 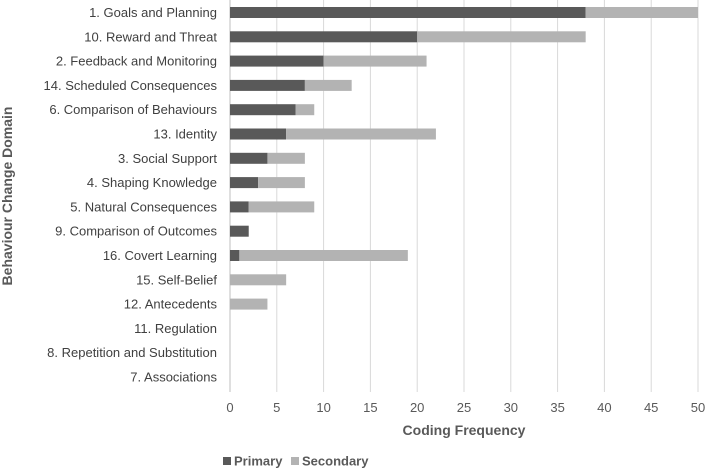 What do you see at coordinates (136, 231) in the screenshot?
I see `category-label-10: 9. Comparison of Outcomes` at bounding box center [136, 231].